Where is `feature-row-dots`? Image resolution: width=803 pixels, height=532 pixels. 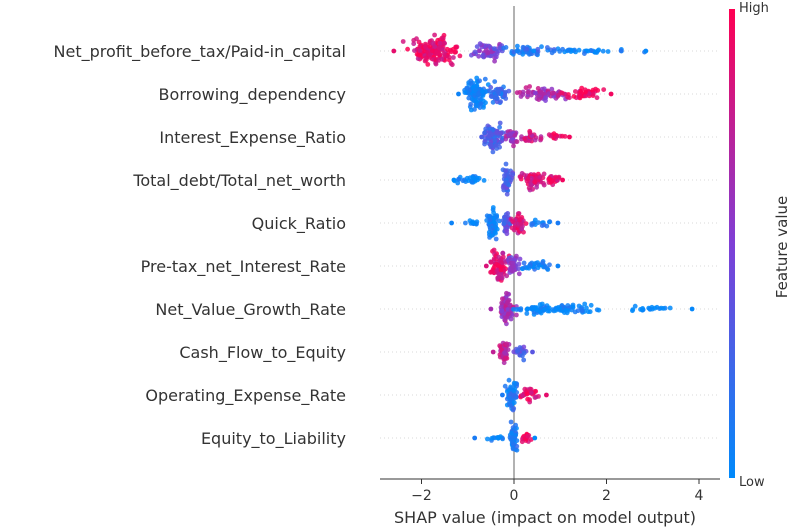 feature-row-dots is located at coordinates (520, 50).